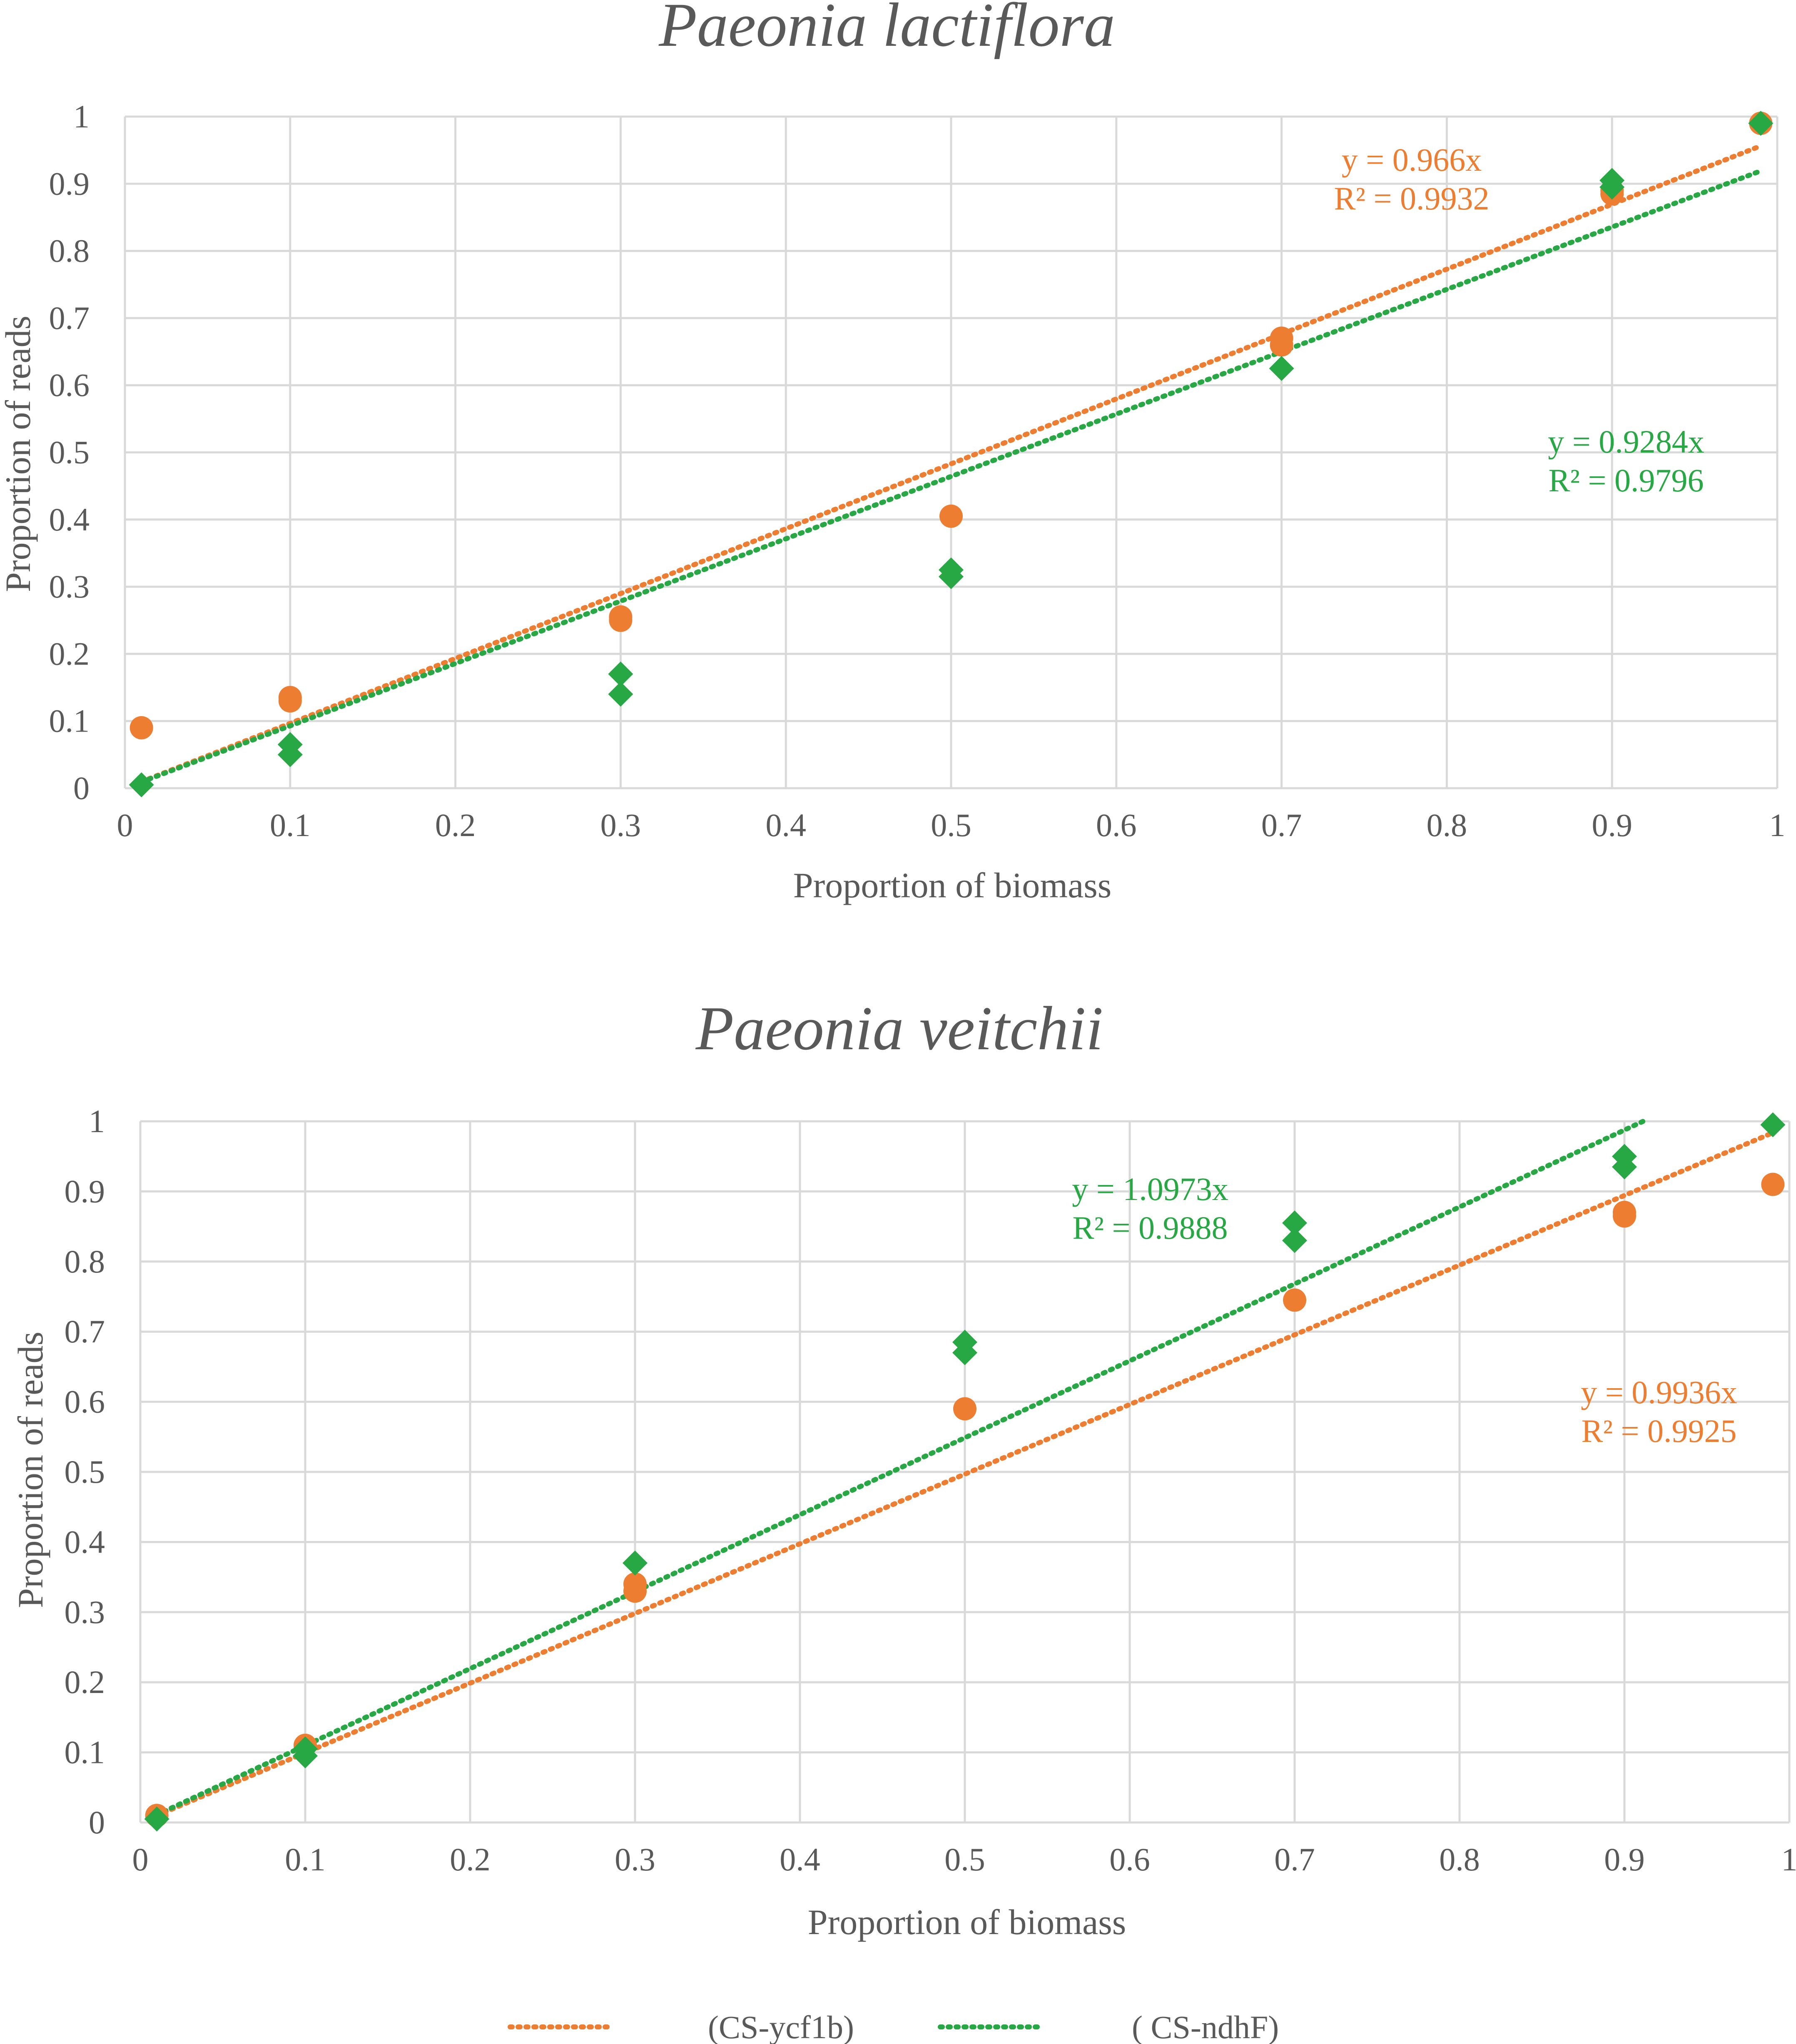 The image size is (1796, 2044). What do you see at coordinates (893, 2027) in the screenshot?
I see `legend: (CS-ycf1b) ( CS-ndhF)` at bounding box center [893, 2027].